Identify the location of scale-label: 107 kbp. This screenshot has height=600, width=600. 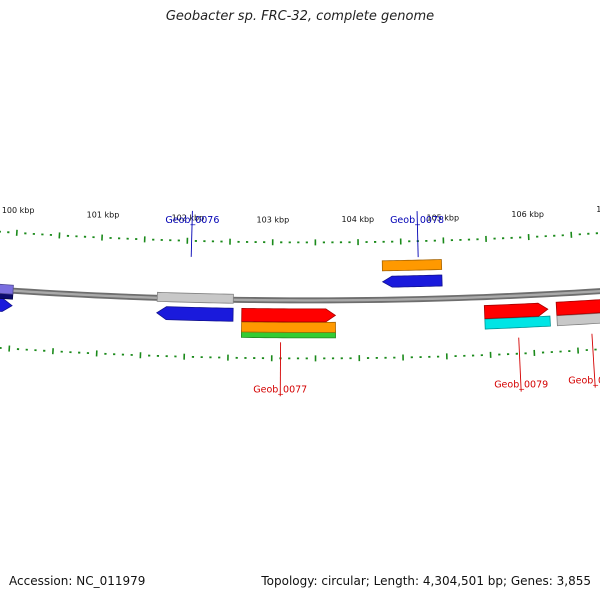
(598, 209).